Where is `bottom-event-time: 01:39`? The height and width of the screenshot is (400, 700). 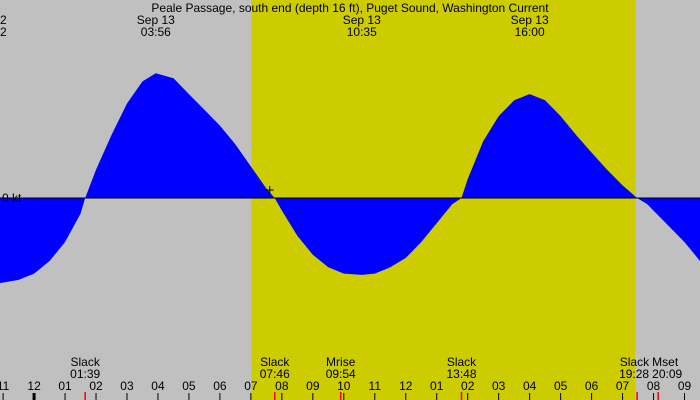
bottom-event-time: 01:39 is located at coordinates (85, 374).